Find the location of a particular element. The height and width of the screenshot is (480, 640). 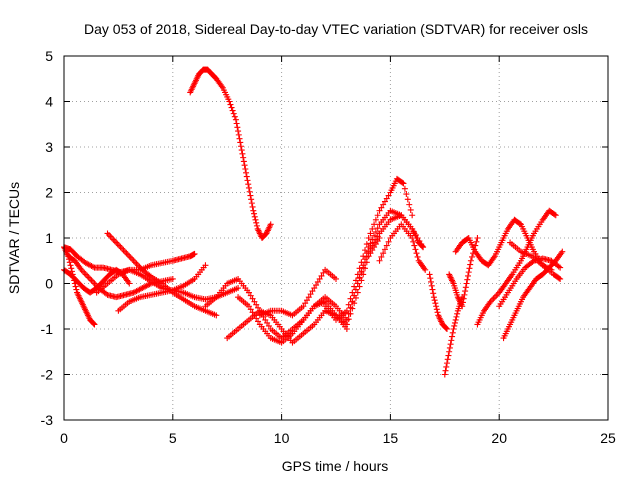

y-axis-label: SDTVAR / TECUs is located at coordinates (14, 238).